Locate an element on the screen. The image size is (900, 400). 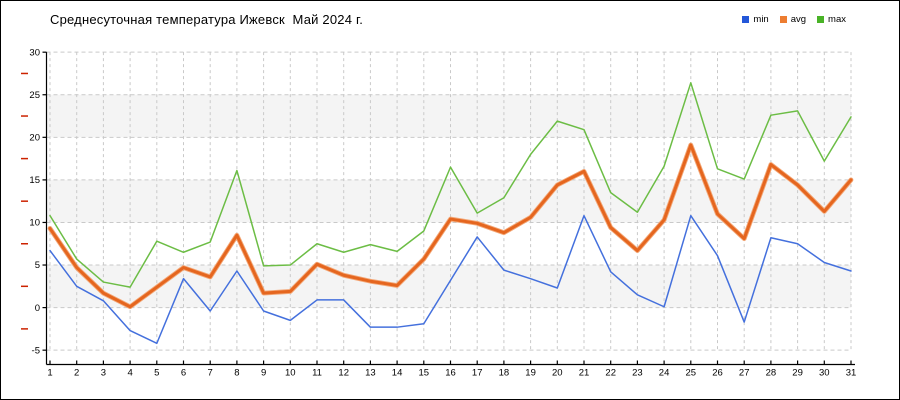
legend-item-avg: avg is located at coordinates (793, 19).